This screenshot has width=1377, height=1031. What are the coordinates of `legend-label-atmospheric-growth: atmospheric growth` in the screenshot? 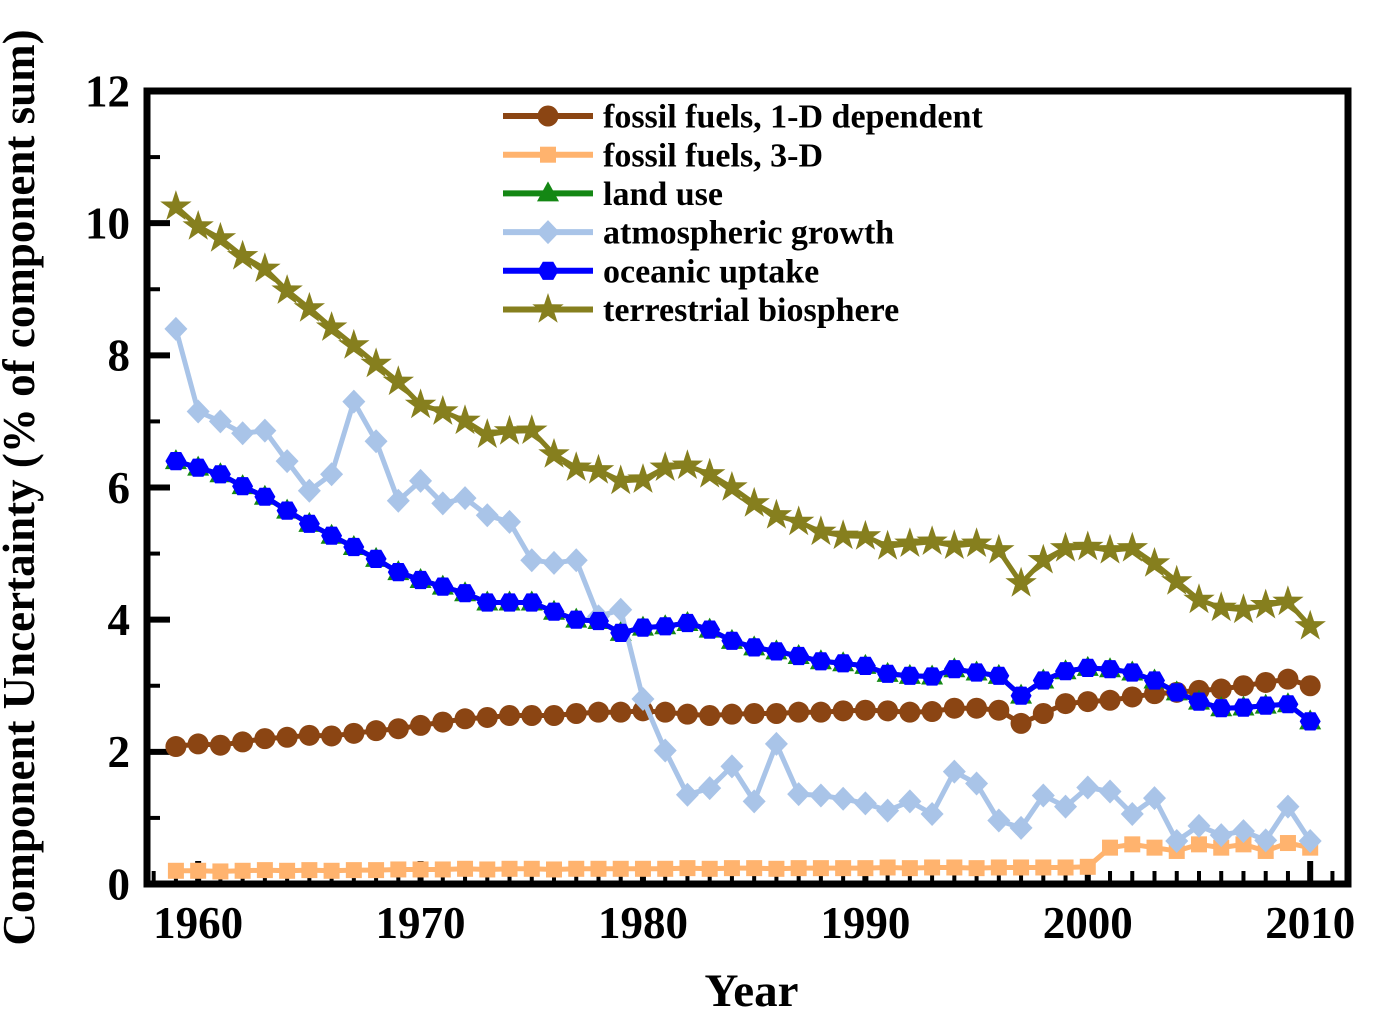 It's located at (748, 233).